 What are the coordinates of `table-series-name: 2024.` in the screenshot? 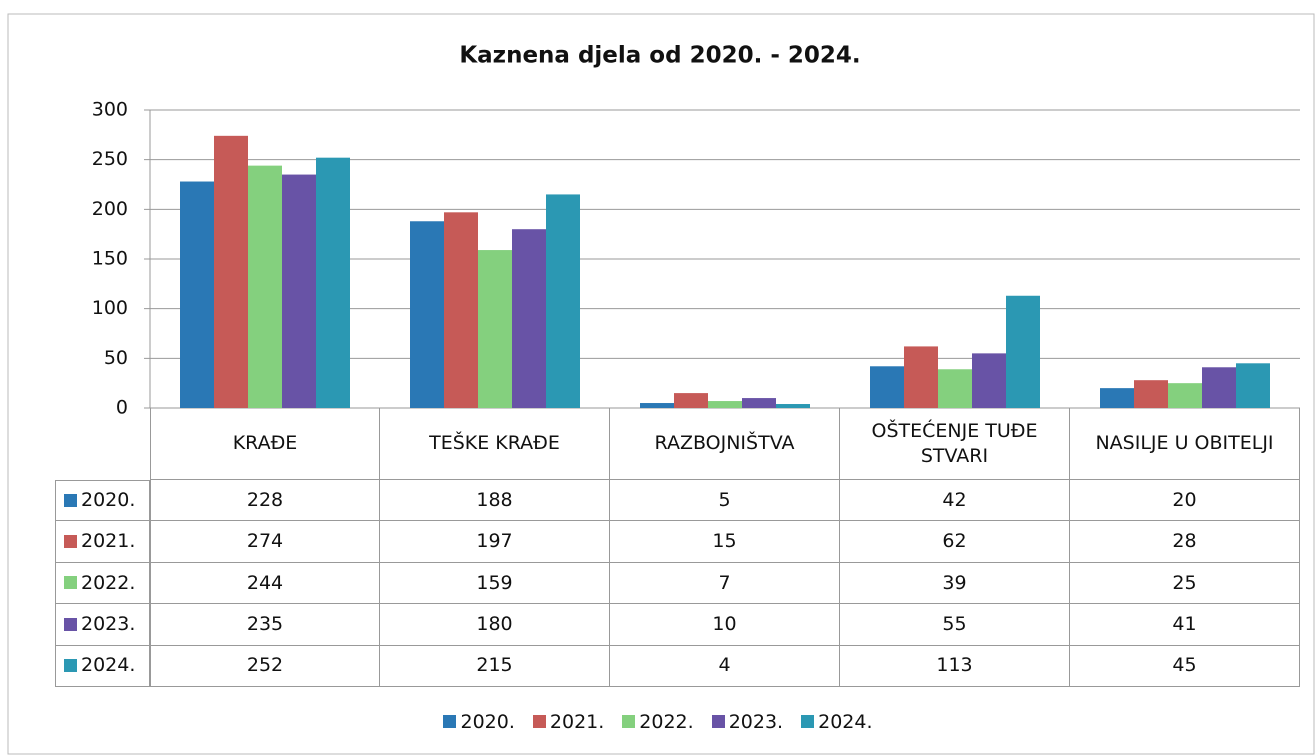 It's located at (108, 665).